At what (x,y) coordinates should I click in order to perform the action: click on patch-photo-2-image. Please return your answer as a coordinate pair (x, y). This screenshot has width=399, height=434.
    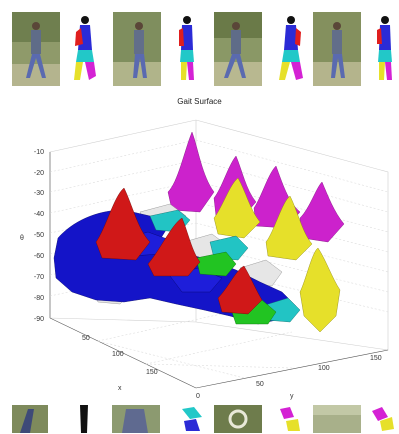
    Looking at the image, I should click on (136, 419).